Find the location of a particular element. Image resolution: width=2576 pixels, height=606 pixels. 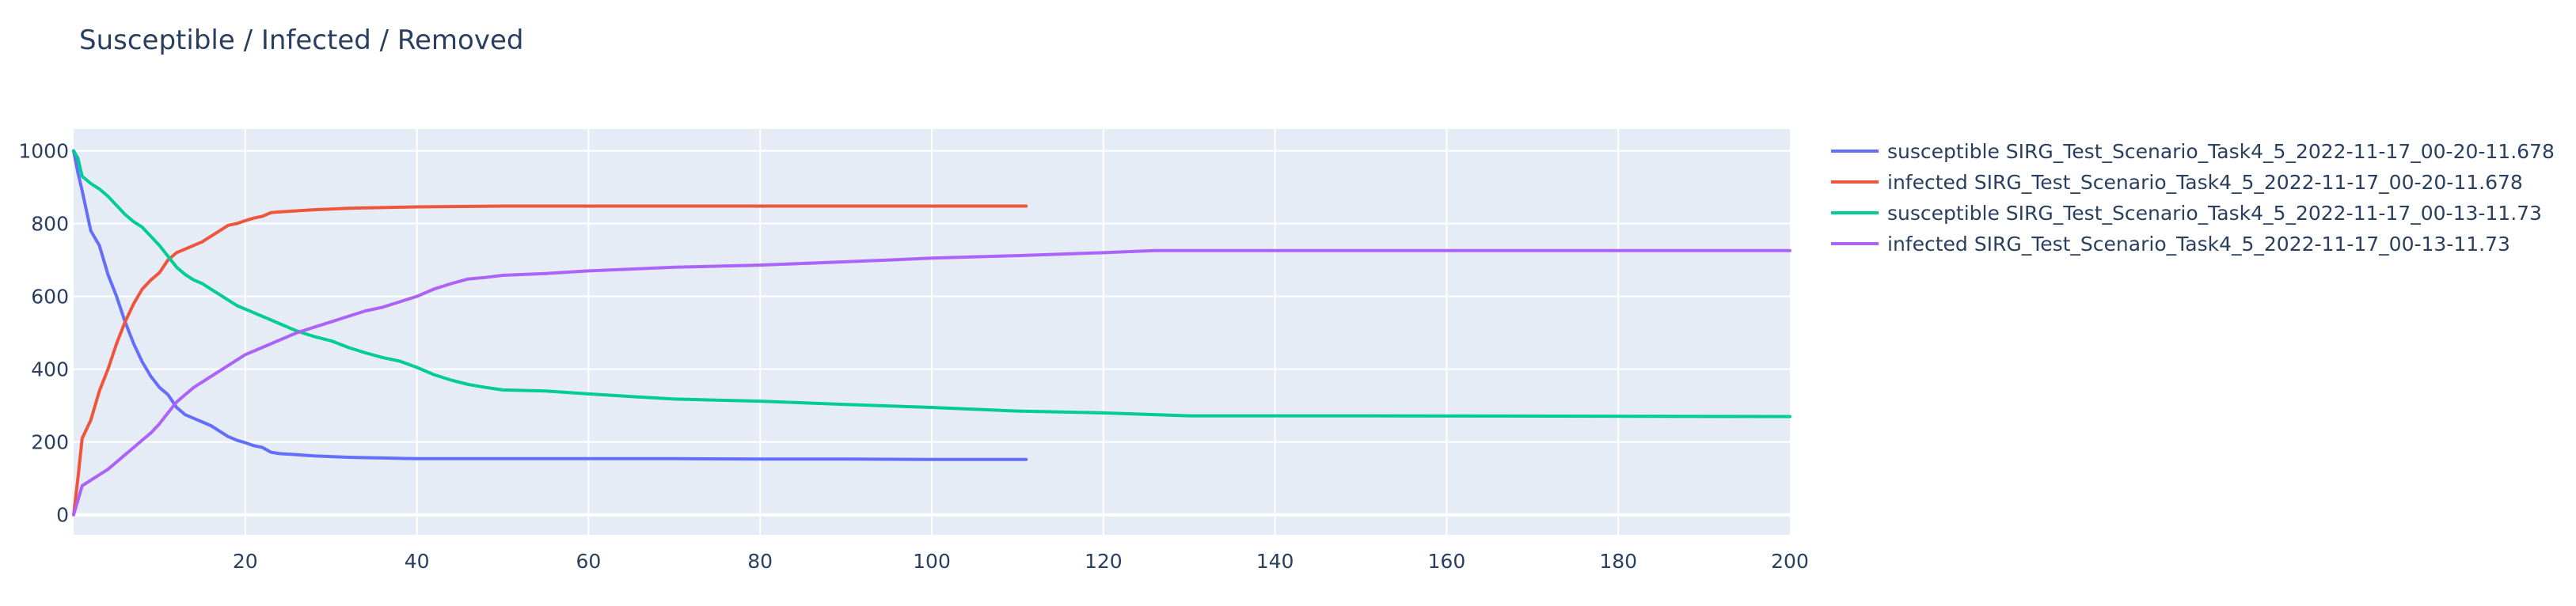

x-tick-label: 200 is located at coordinates (1790, 561).